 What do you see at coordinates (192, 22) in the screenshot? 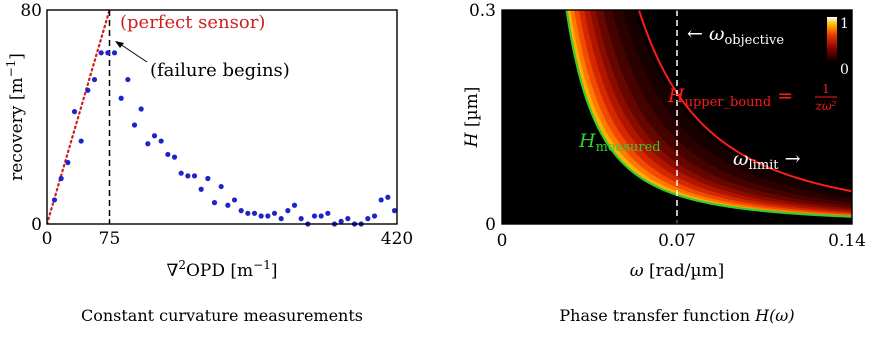
I see `annotation-perfect-sensor: (perfect sensor)` at bounding box center [192, 22].